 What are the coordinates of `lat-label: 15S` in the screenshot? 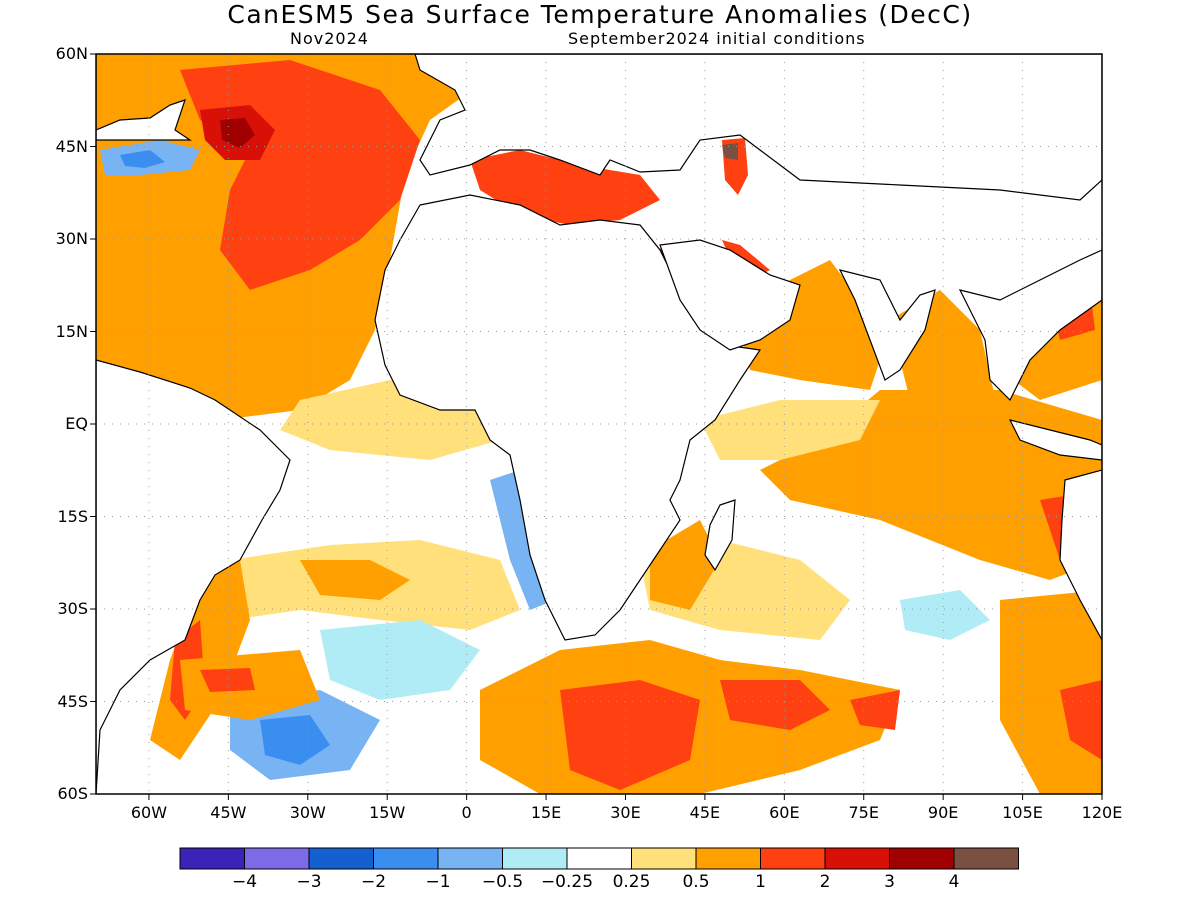 It's located at (72, 516).